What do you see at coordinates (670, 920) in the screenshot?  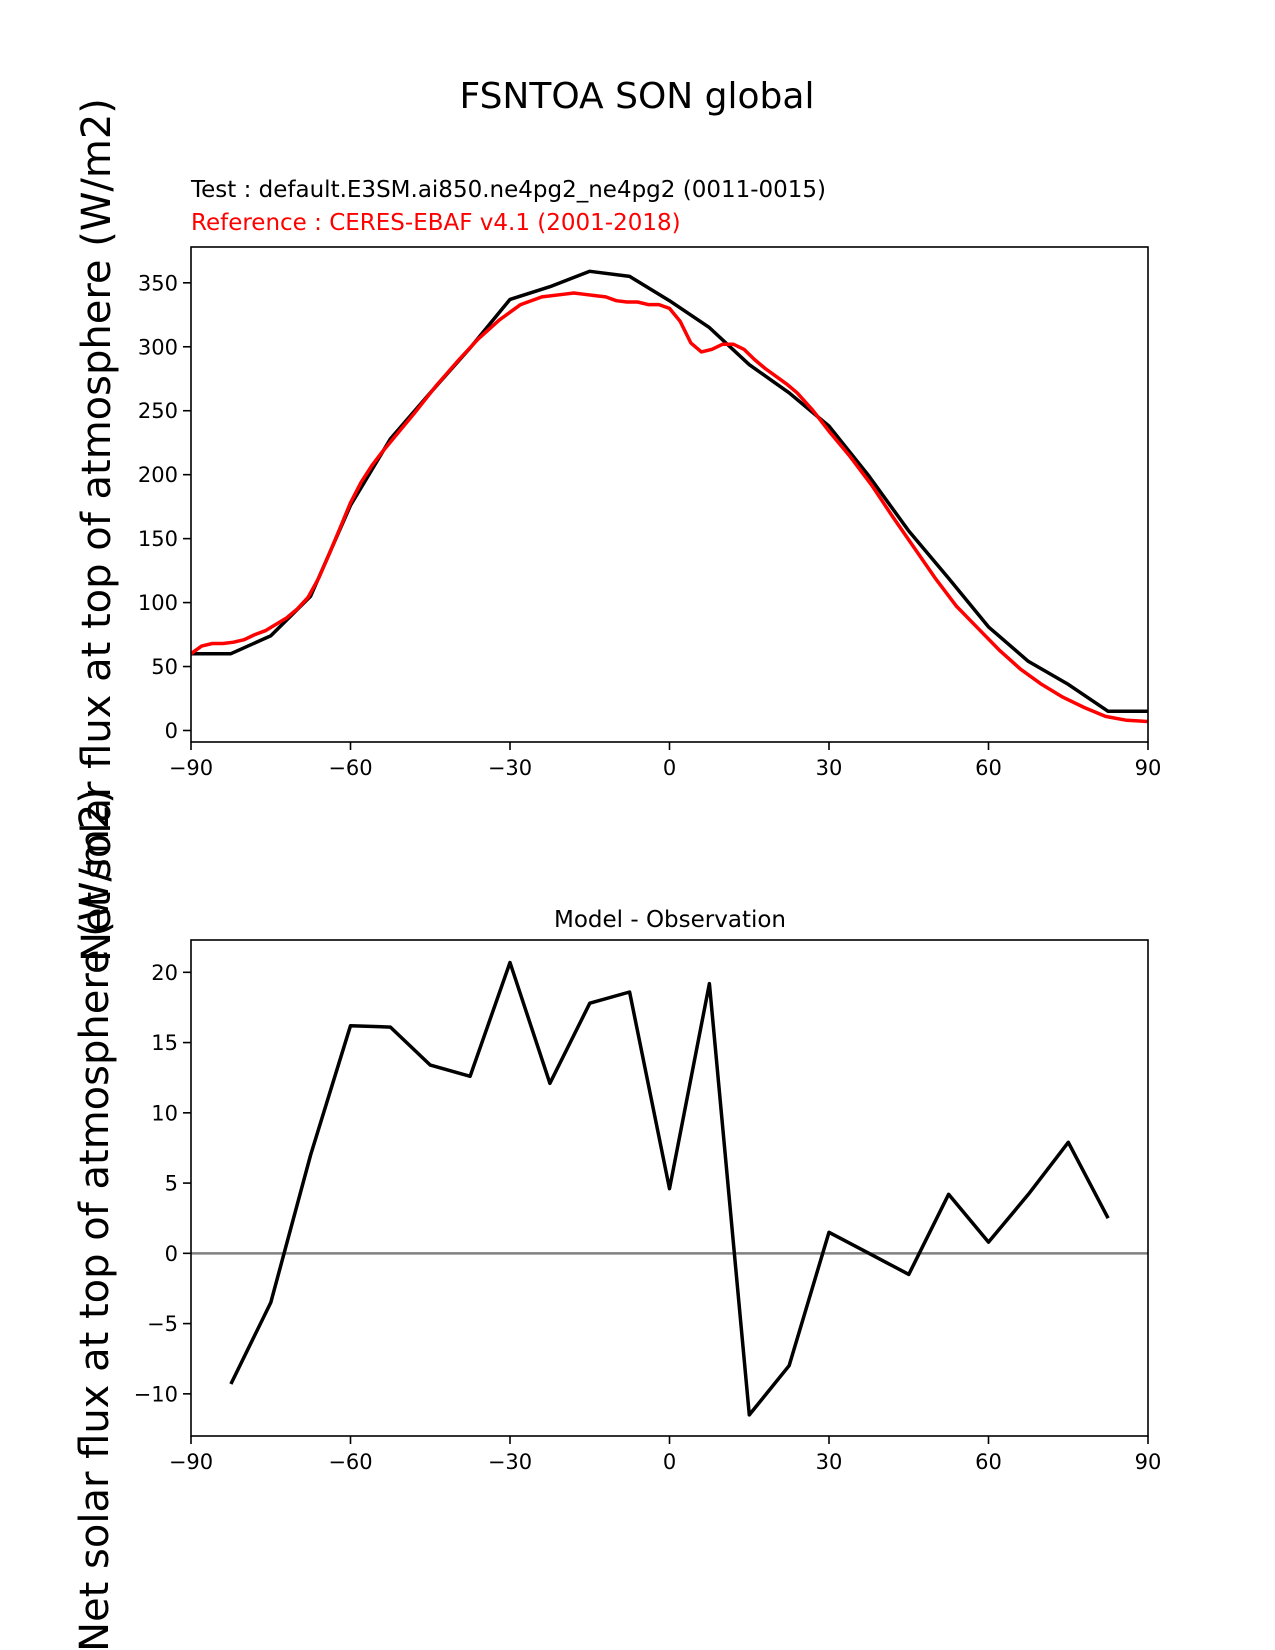 I see `diff-panel-title: Model - Observation` at bounding box center [670, 920].